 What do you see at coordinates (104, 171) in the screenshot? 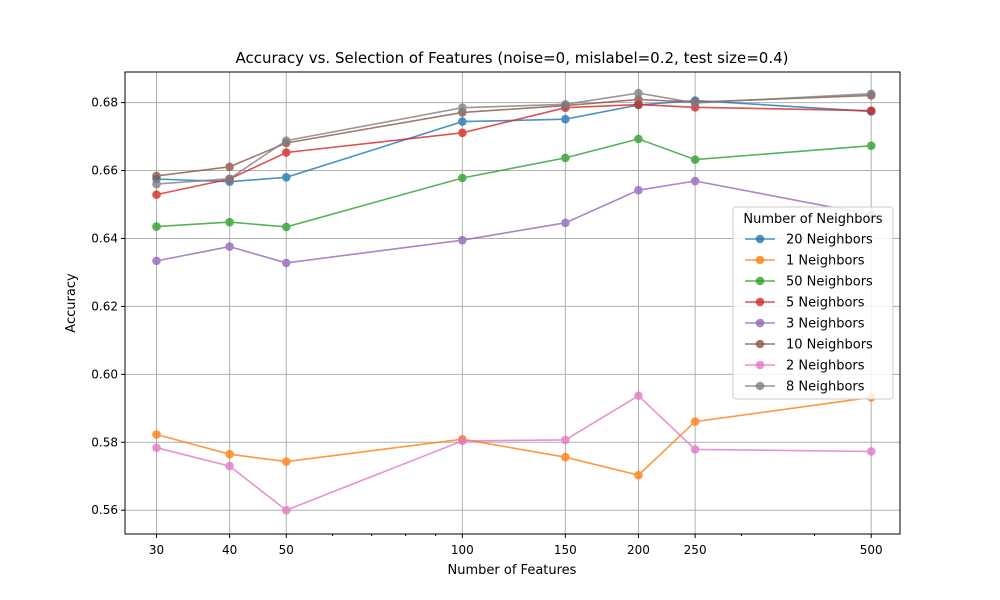
I see `y-tick-label: 0.66` at bounding box center [104, 171].